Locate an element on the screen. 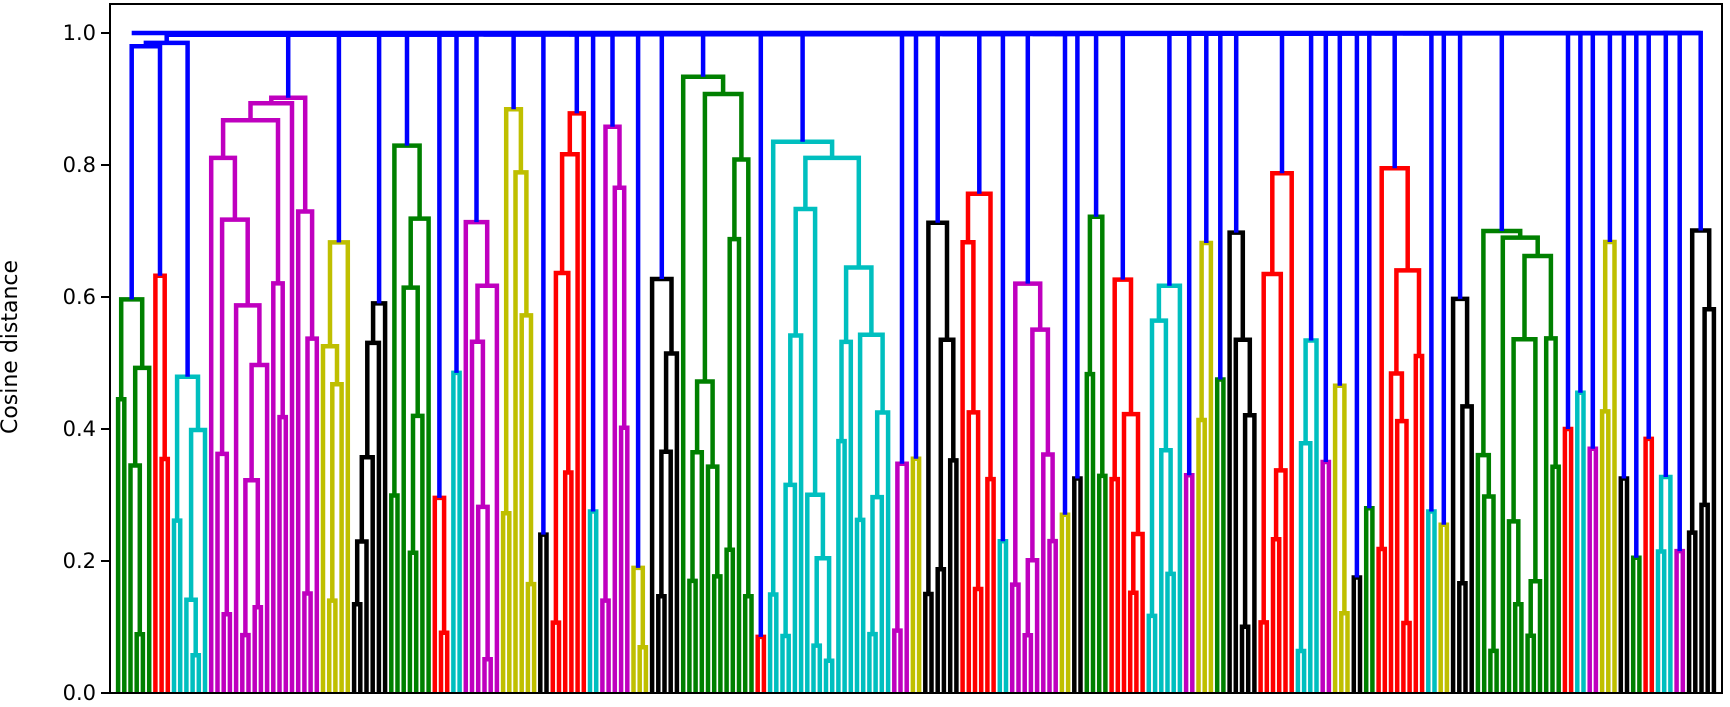  cluster-20-link is located at coordinates (897, 660).